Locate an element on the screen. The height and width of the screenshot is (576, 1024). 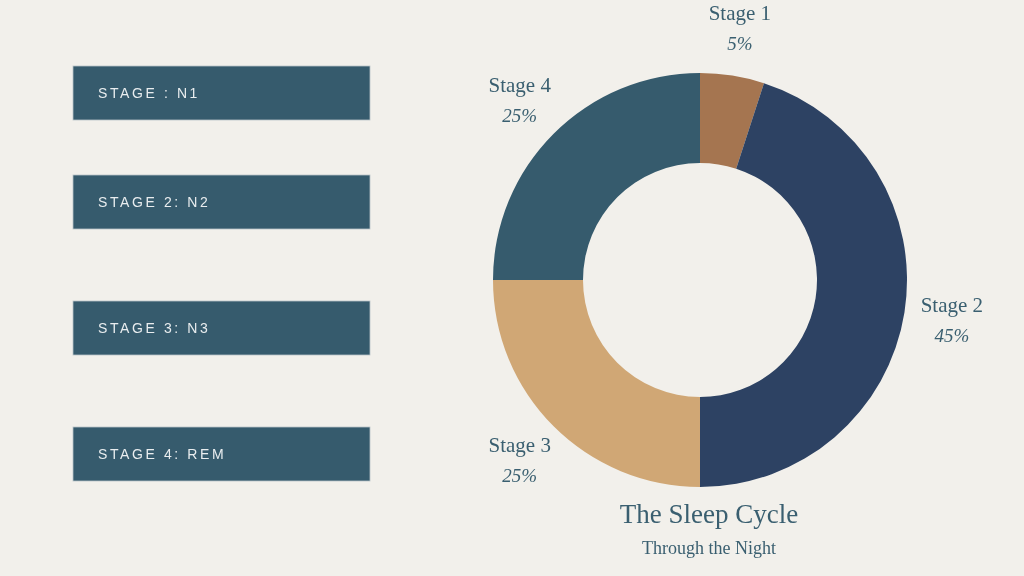
data-label: 5% is located at coordinates (740, 44).